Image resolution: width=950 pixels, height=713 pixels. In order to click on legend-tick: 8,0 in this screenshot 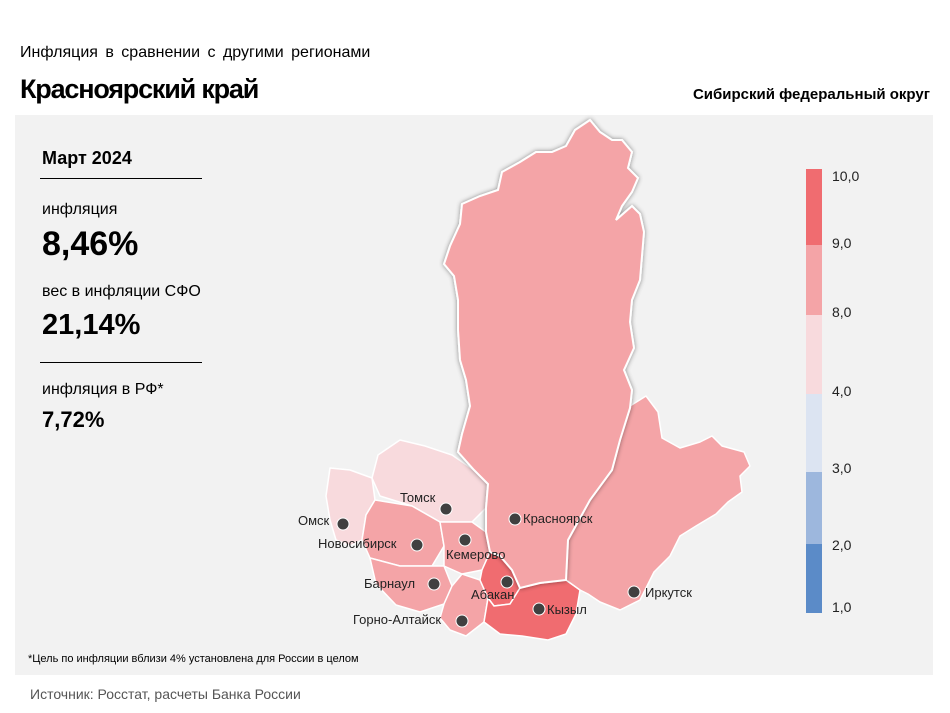, I will do `click(842, 312)`.